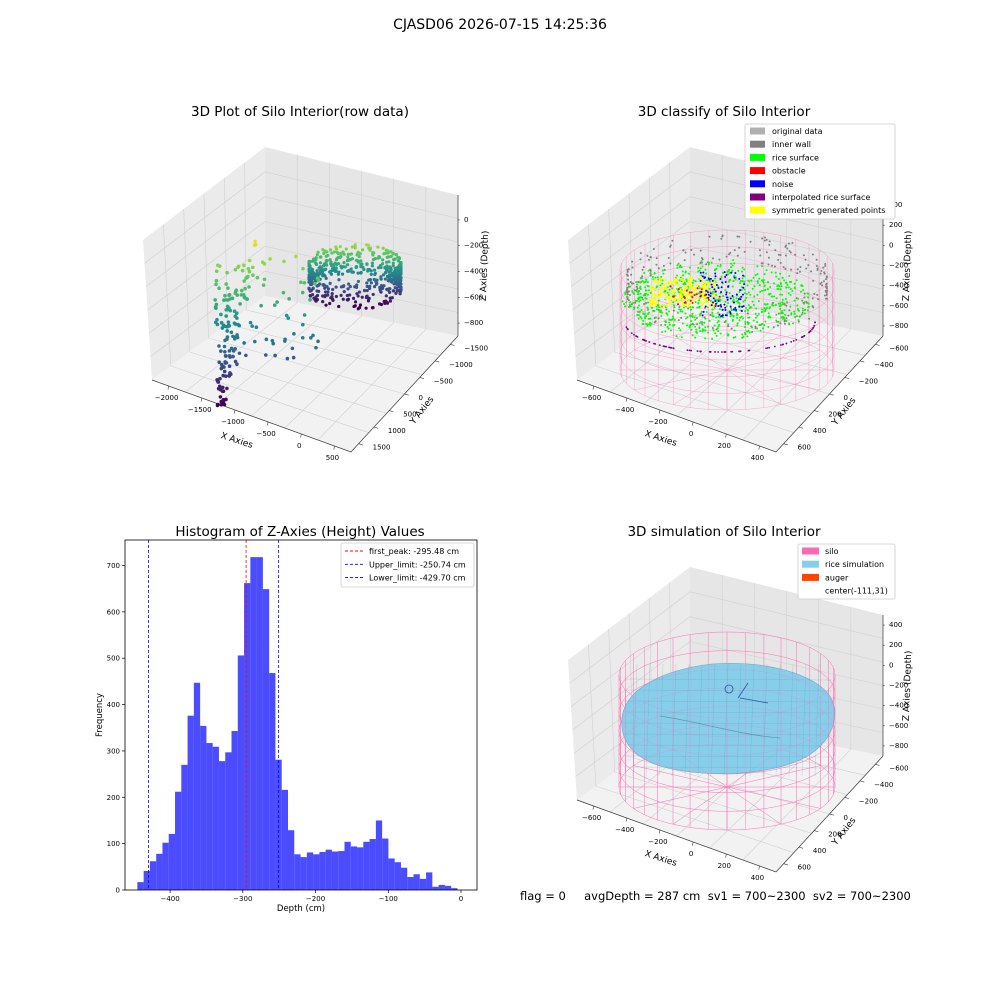  What do you see at coordinates (372, 385) in the screenshot?
I see `grid-line` at bounding box center [372, 385].